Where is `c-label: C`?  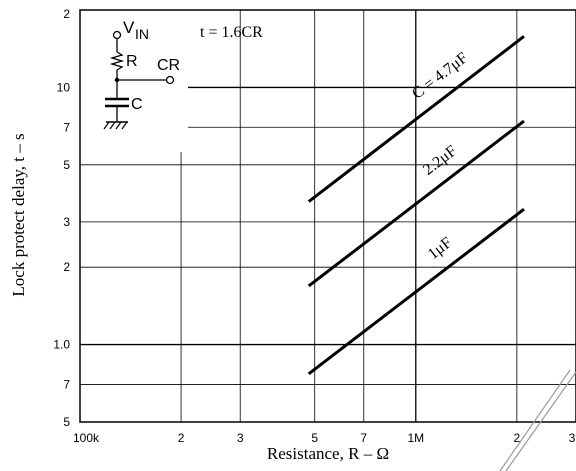
c-label: C is located at coordinates (137, 104).